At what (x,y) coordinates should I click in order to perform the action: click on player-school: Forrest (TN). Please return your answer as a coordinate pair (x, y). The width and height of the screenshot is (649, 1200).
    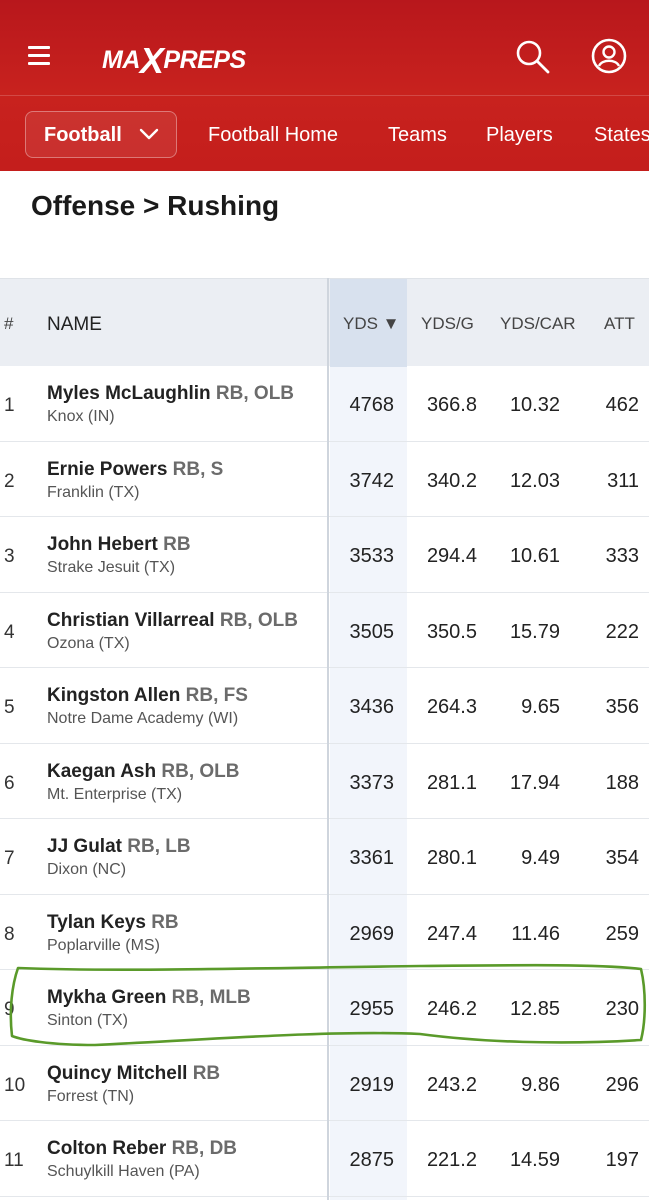
    Looking at the image, I should click on (91, 1096).